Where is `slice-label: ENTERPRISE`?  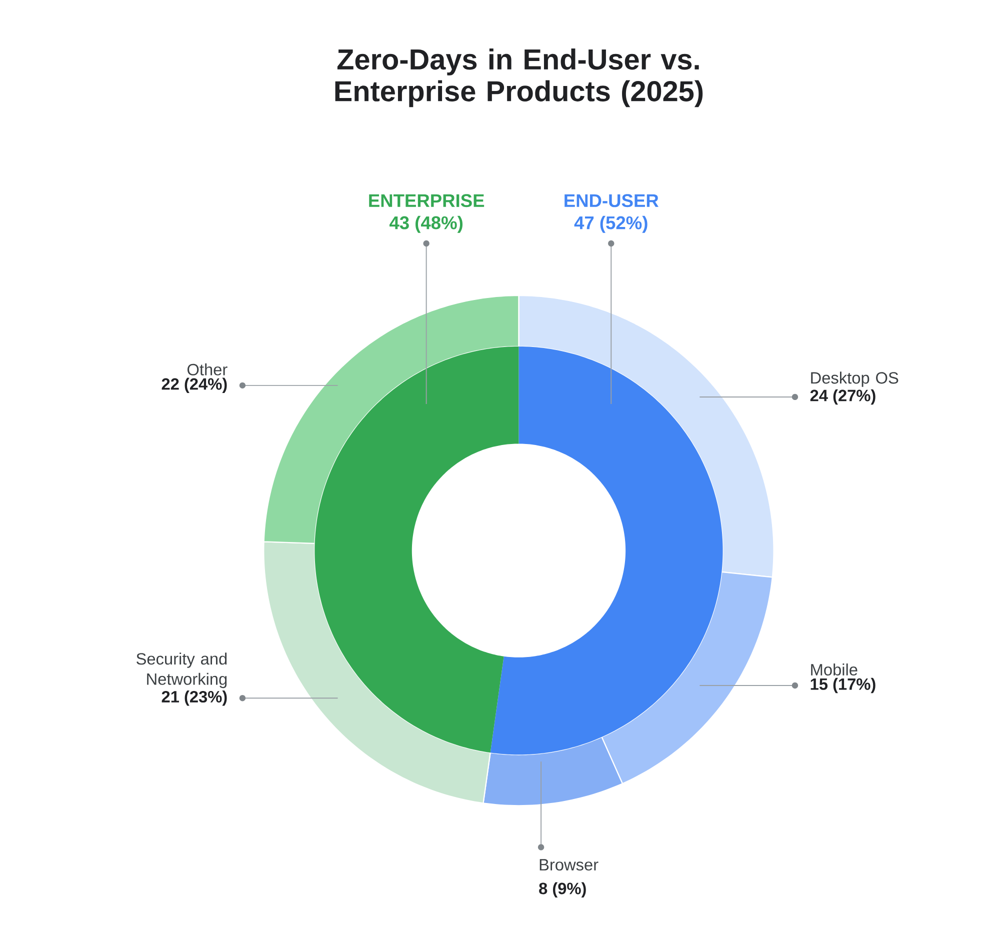
slice-label: ENTERPRISE is located at coordinates (426, 201).